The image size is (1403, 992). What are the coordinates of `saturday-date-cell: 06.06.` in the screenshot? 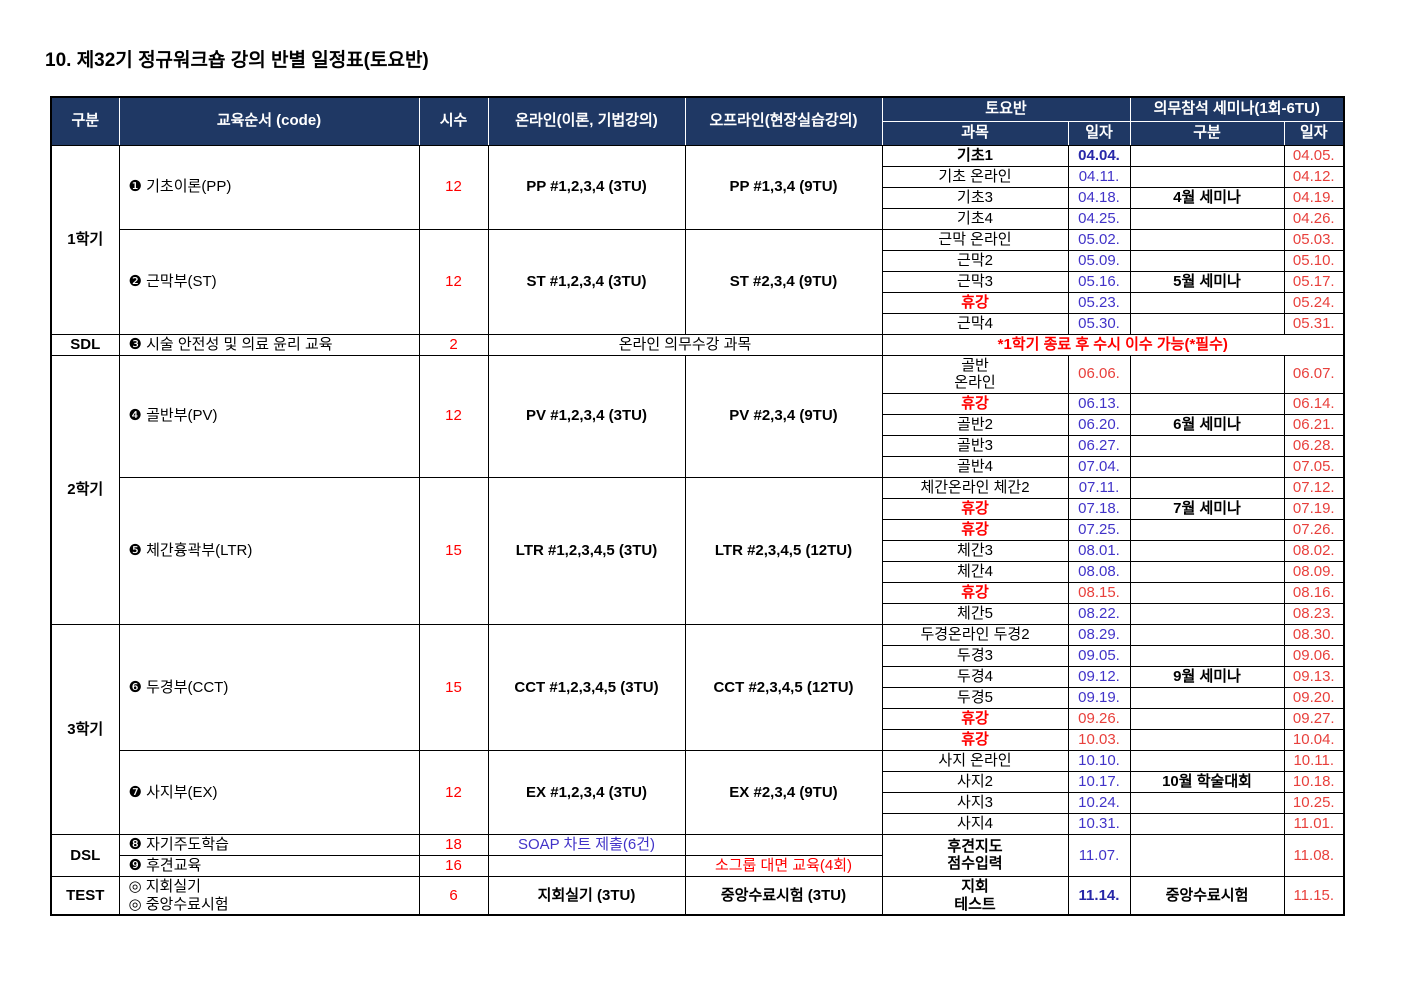 It's located at (1099, 374).